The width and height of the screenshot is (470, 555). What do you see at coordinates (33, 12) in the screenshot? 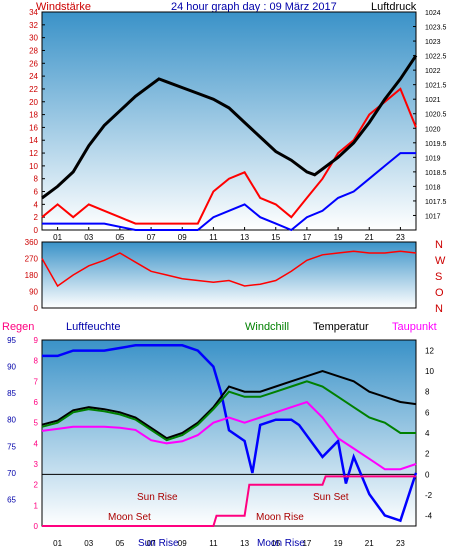
I see `wind-tick-label: 34` at bounding box center [33, 12].